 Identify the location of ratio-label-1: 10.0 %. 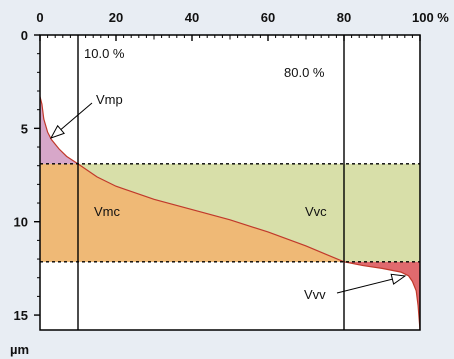
(104, 53).